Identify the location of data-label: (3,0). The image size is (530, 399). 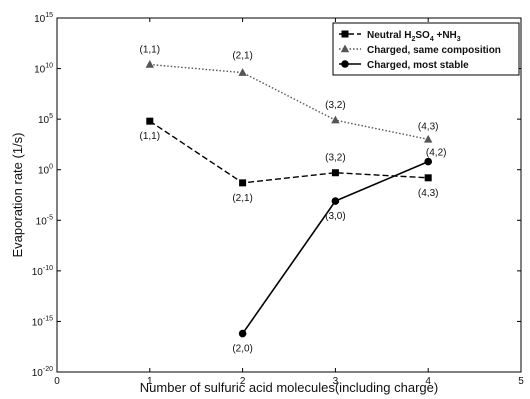
(335, 216).